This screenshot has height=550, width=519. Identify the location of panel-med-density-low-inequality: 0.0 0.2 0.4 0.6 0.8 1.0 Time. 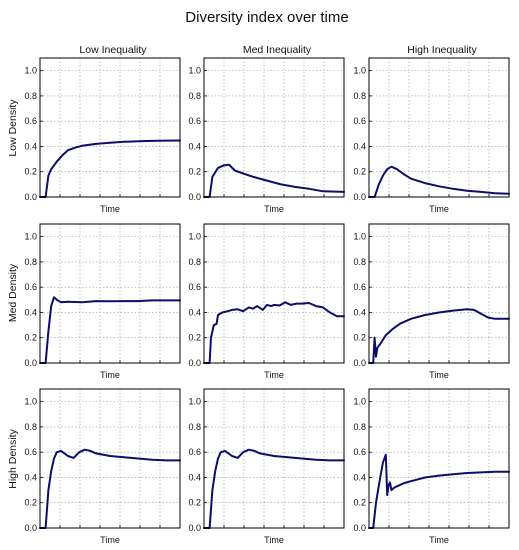
(102, 301).